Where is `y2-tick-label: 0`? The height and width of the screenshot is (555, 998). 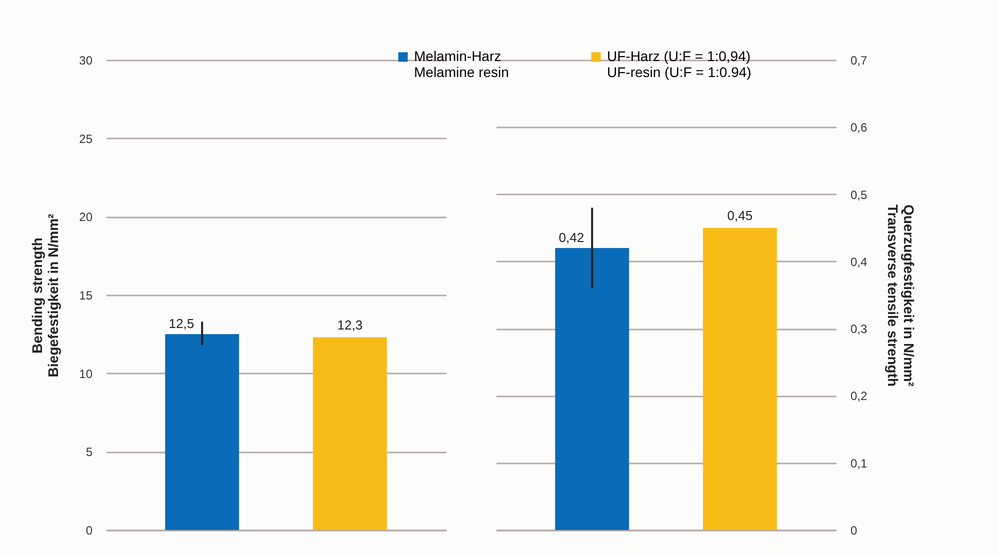 y2-tick-label: 0 is located at coordinates (854, 531).